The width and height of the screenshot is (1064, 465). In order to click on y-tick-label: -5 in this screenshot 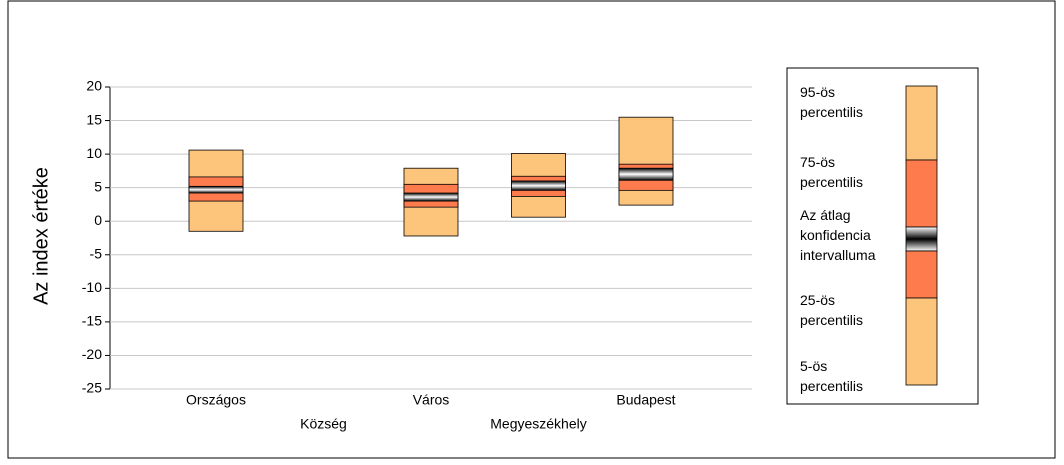, I will do `click(96, 253)`.